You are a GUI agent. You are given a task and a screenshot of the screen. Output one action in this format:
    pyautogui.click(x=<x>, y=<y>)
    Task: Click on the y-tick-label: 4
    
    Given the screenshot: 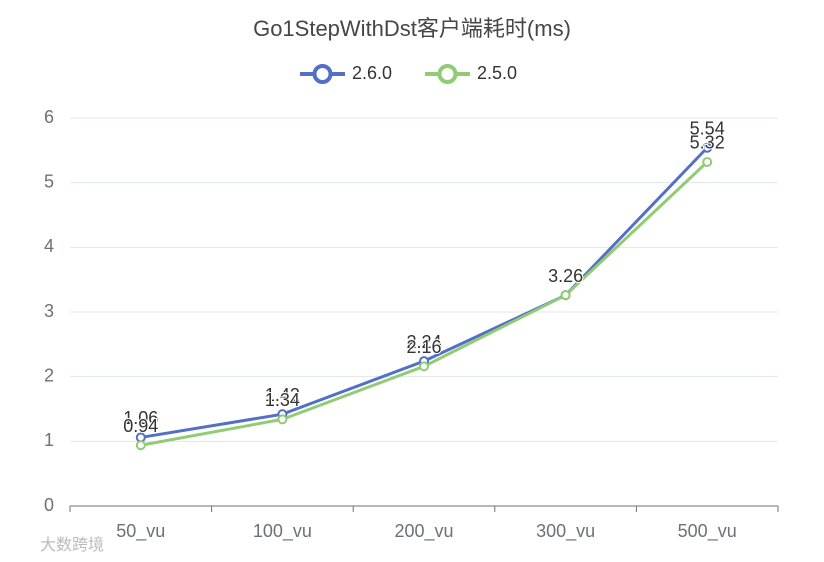 What is the action you would take?
    pyautogui.click(x=49, y=246)
    